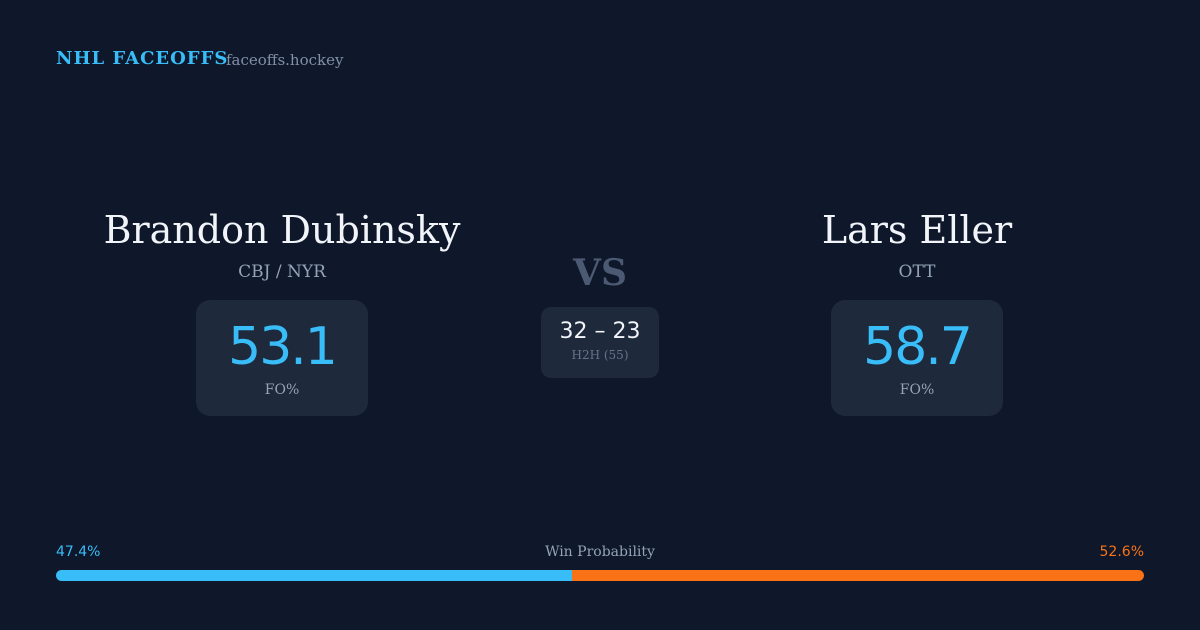 The image size is (1200, 630). I want to click on win-prob-right: 52.6%, so click(1121, 552).